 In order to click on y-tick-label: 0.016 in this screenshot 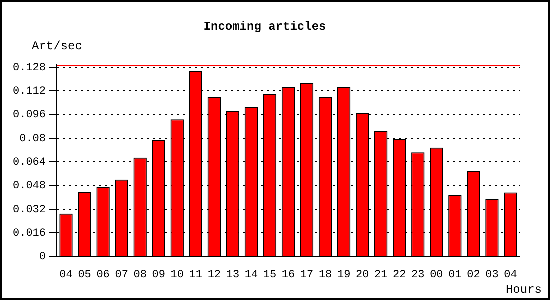, I will do `click(29, 234)`.